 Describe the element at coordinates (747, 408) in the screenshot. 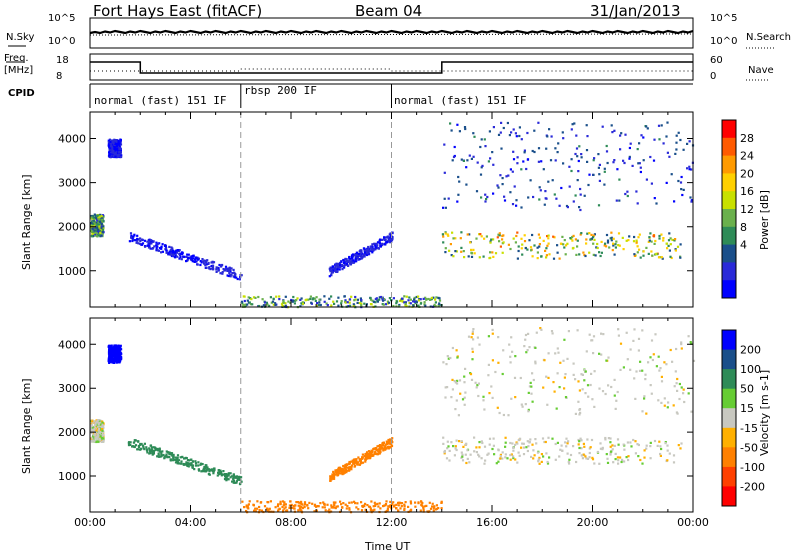

I see `velocity-colorbar-tick-label: 15` at that location.